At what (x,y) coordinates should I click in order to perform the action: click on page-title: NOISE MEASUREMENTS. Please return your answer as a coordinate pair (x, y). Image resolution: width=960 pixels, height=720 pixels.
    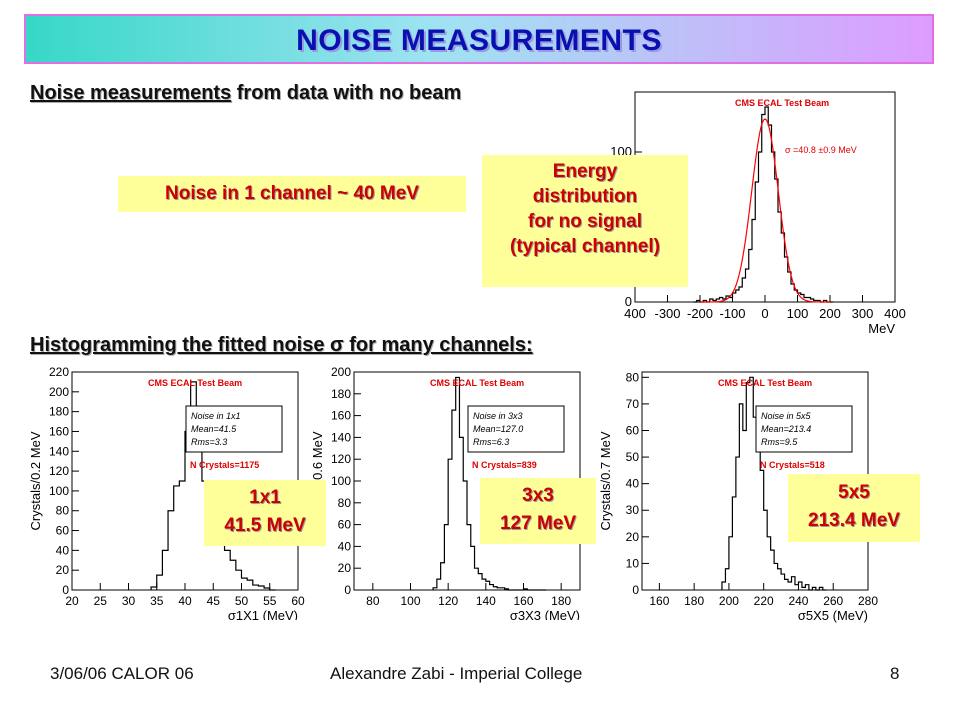
    Looking at the image, I should click on (479, 40).